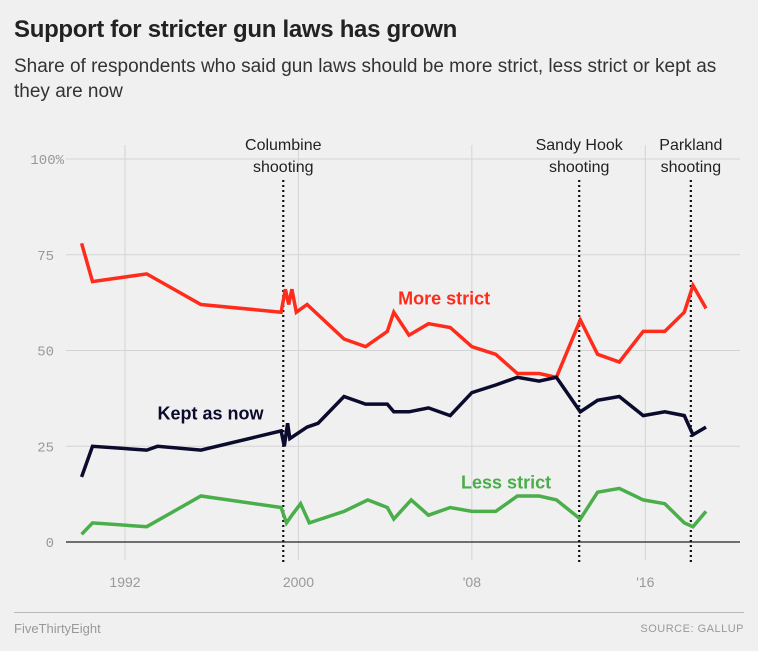 This screenshot has height=651, width=758. What do you see at coordinates (394, 511) in the screenshot?
I see `series-line-less-strict` at bounding box center [394, 511].